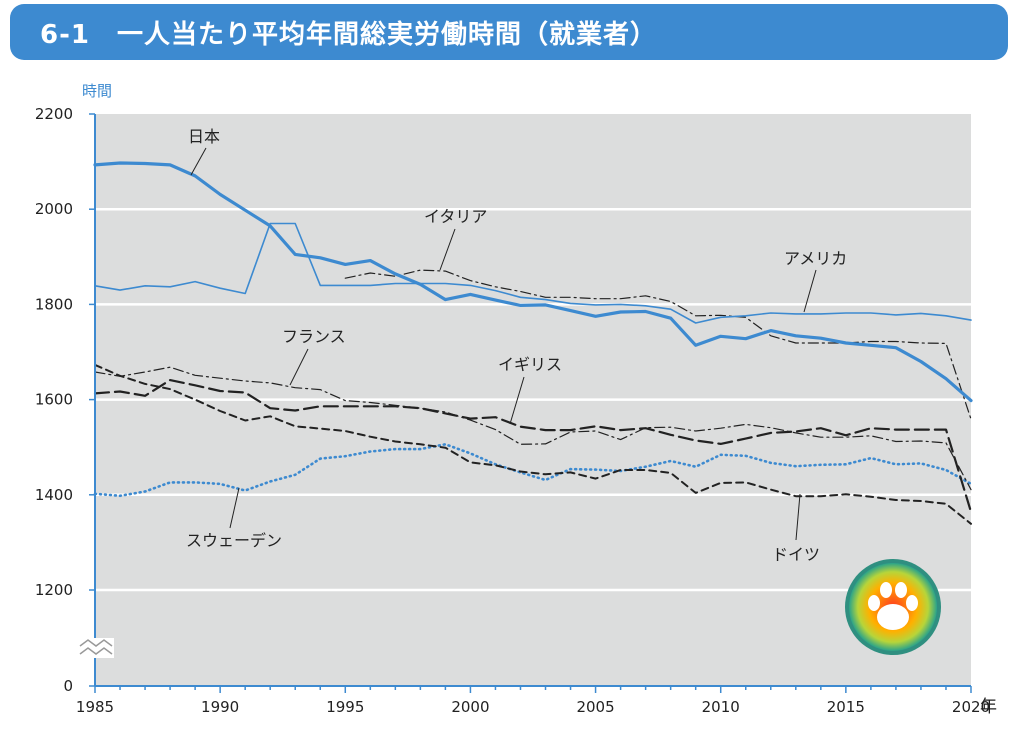 This screenshot has width=1024, height=736. I want to click on y-tick-label: 1200, so click(54, 590).